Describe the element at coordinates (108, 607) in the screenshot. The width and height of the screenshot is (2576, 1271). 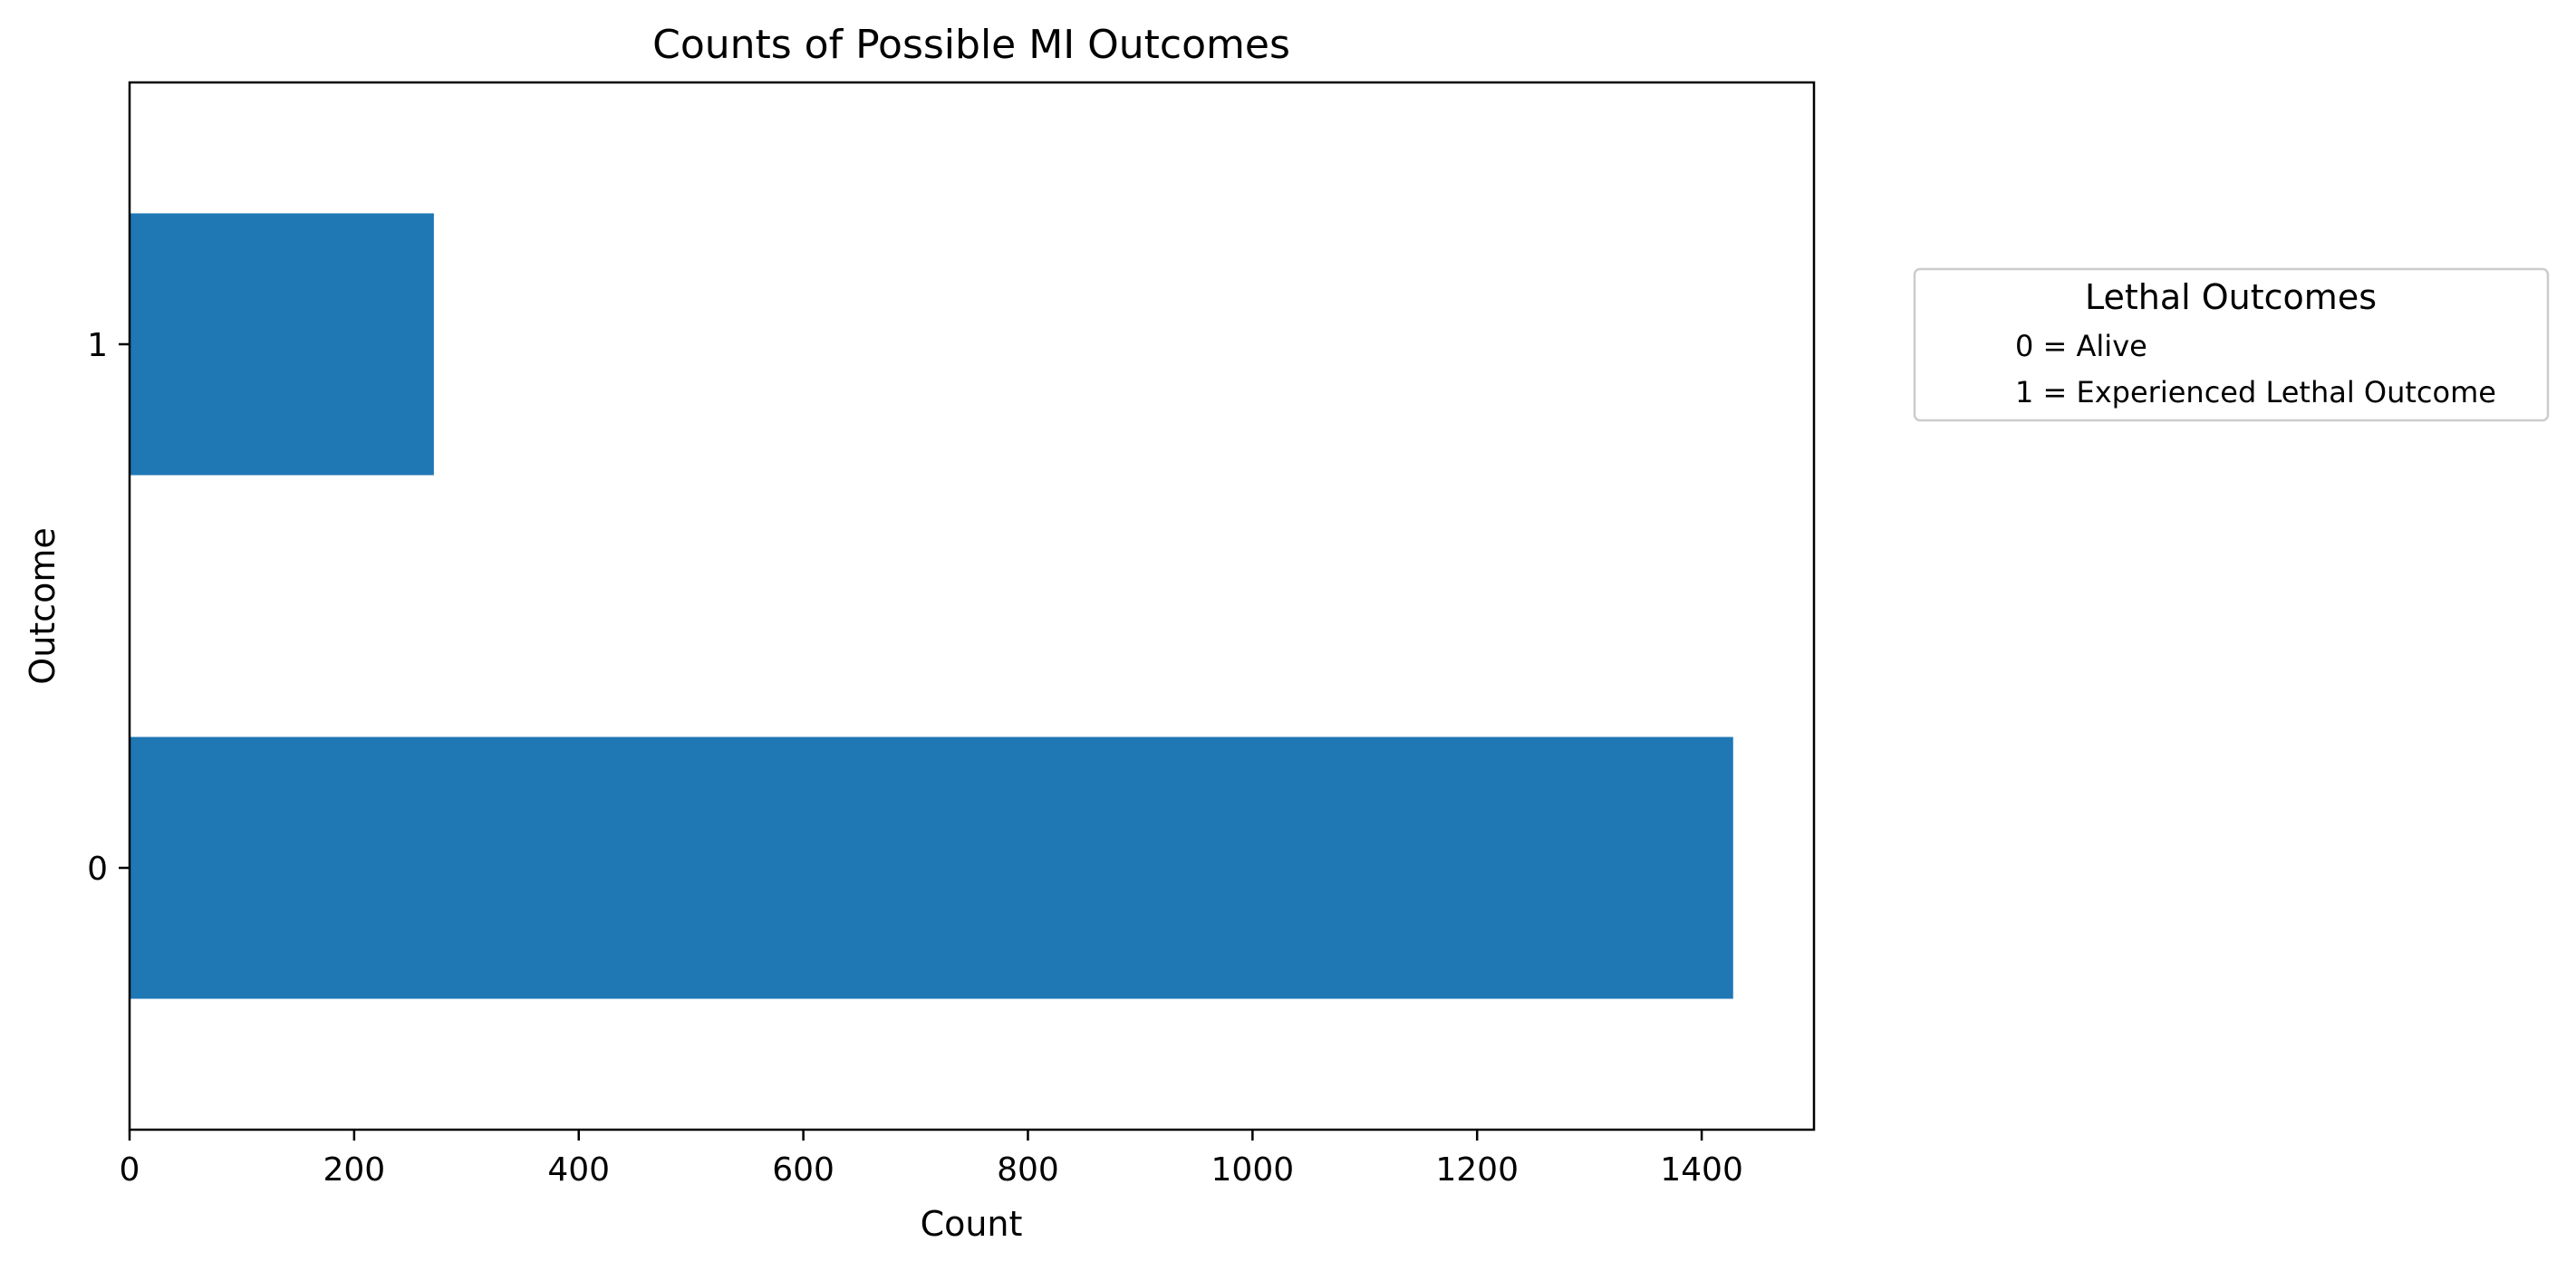
I see `y-axis-ticks: 01` at that location.